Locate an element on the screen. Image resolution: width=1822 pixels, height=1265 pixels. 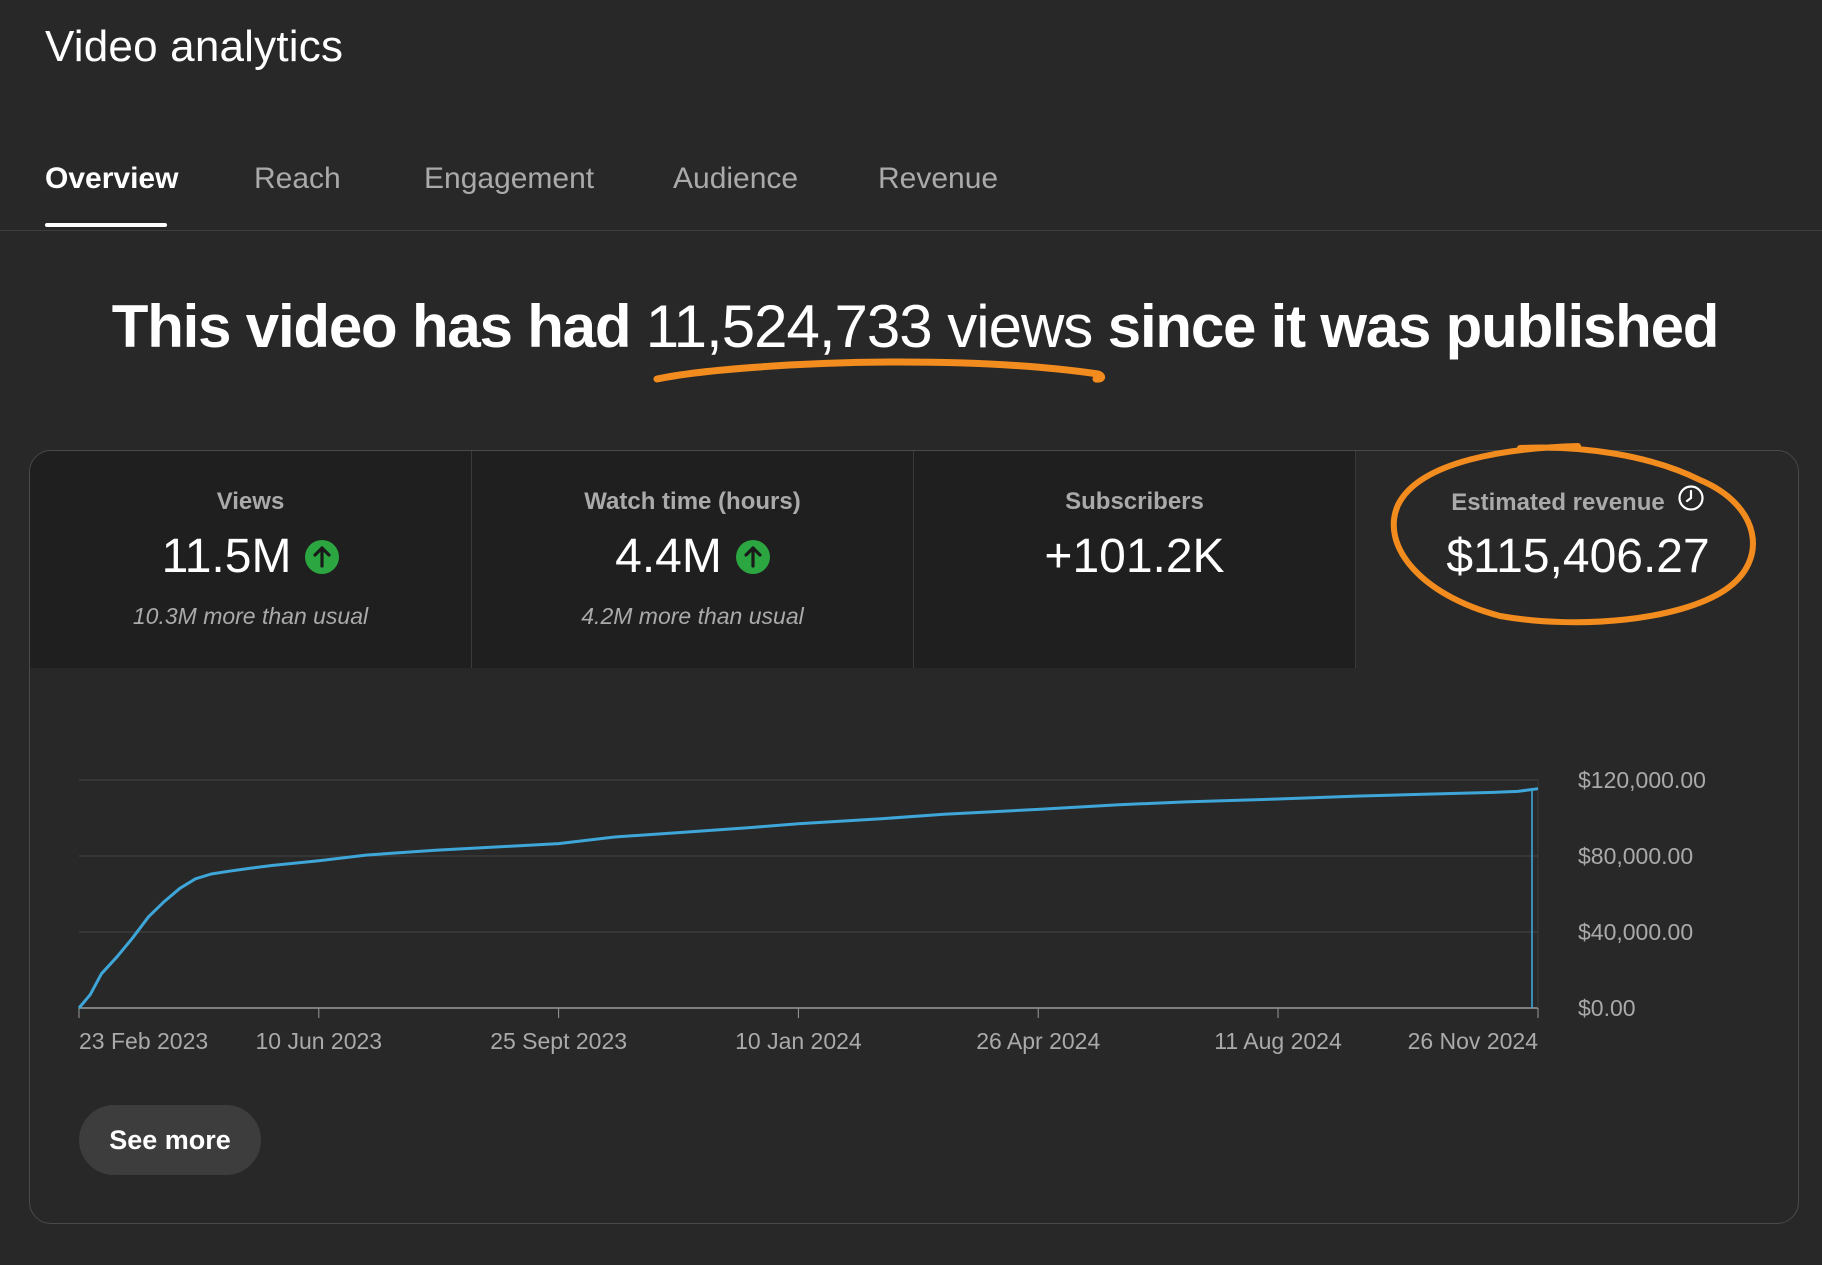
x-tick-label: 23 Feb 2023 is located at coordinates (143, 1041).